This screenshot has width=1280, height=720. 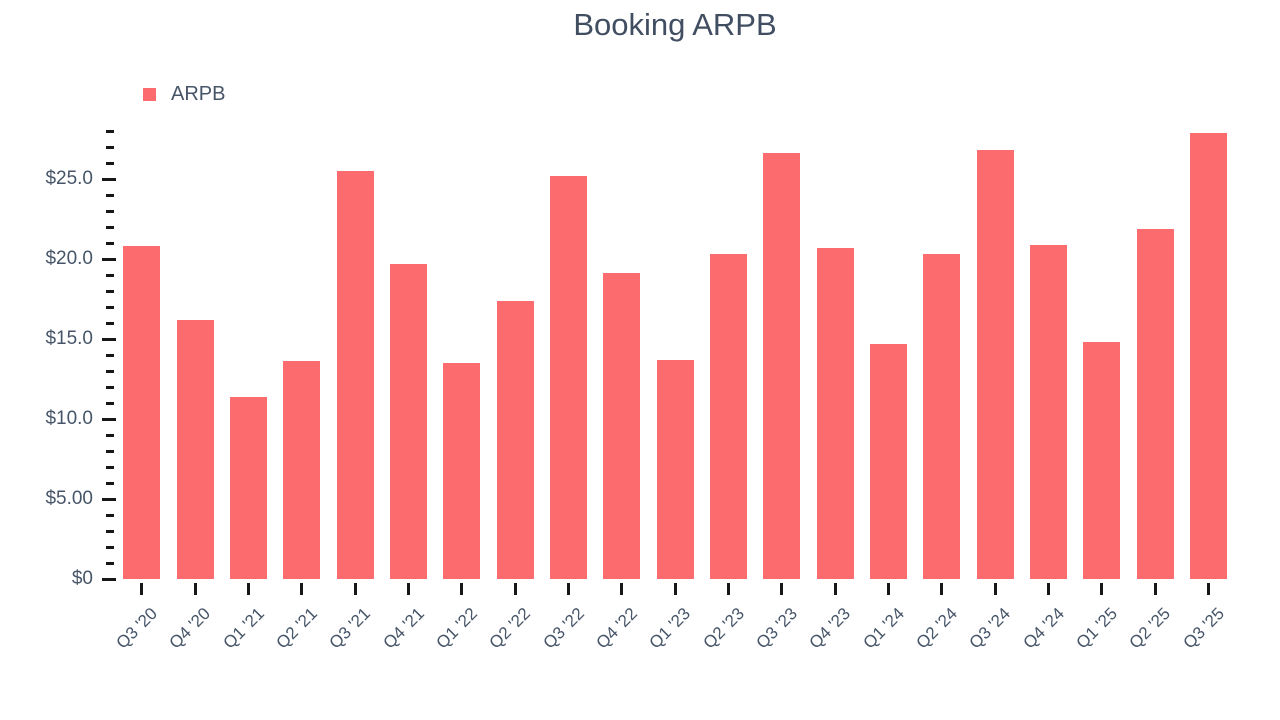 What do you see at coordinates (403, 628) in the screenshot?
I see `x-axis-tick-label: Q4 '21` at bounding box center [403, 628].